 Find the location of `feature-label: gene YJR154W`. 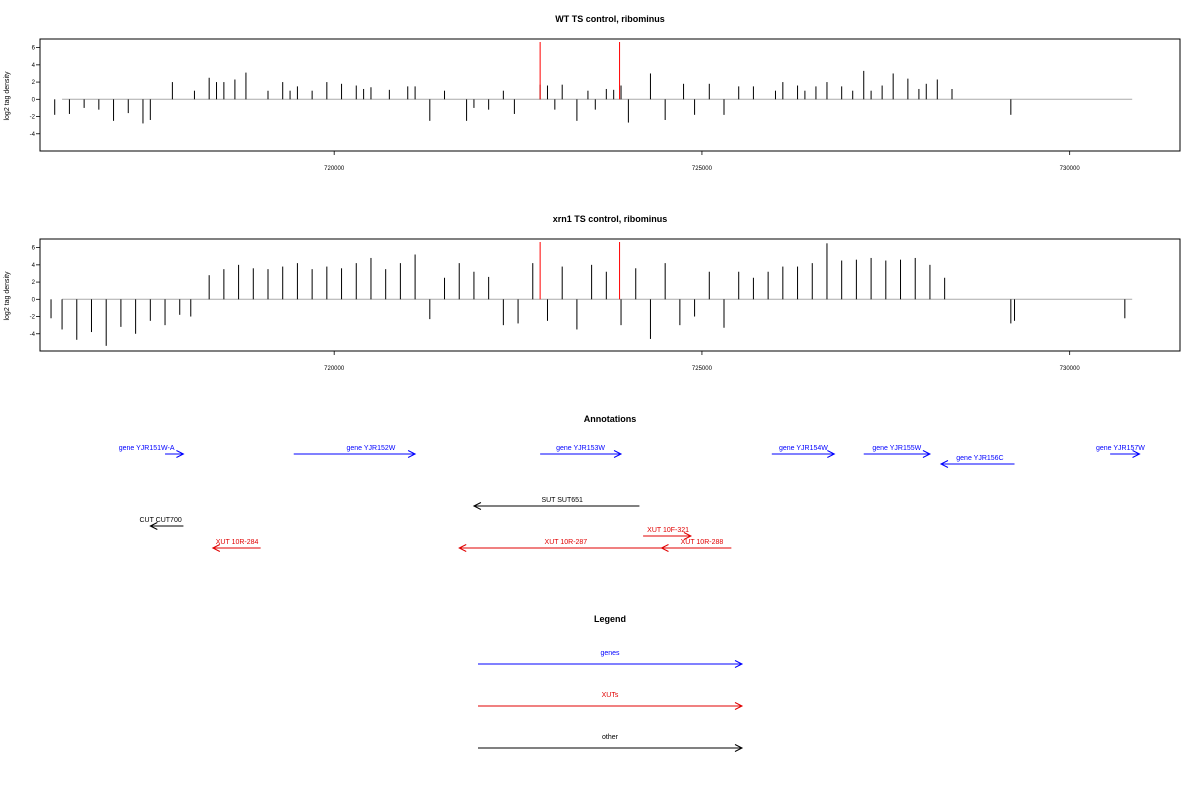

feature-label: gene YJR154W is located at coordinates (803, 448).